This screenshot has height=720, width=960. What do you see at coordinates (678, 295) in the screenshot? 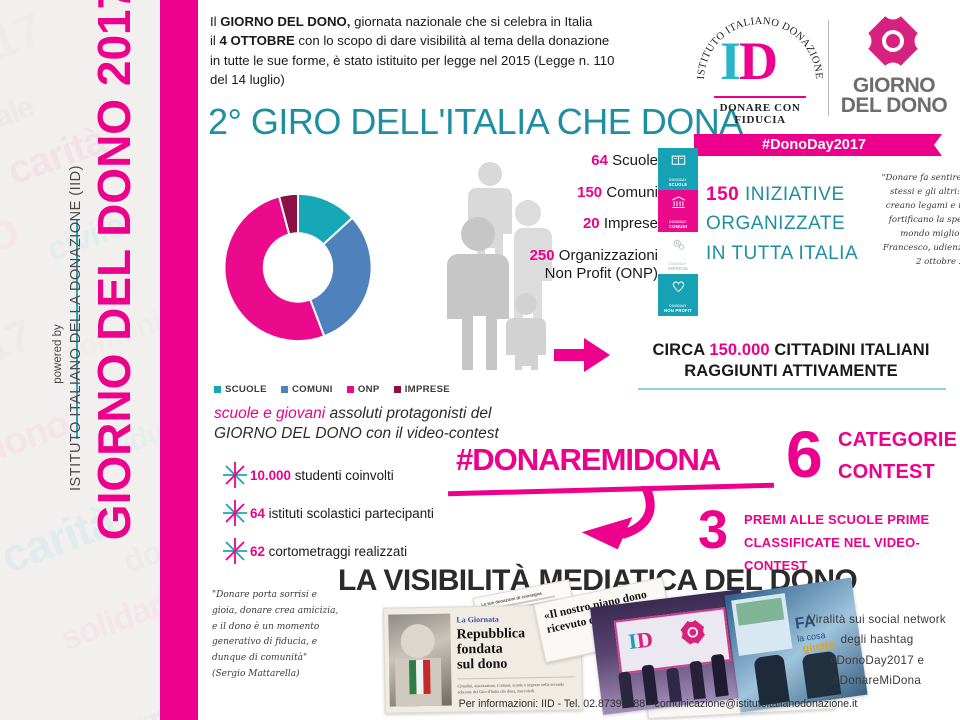
I see `category-tile-non-profit: DONODAY NON PROFIT` at bounding box center [678, 295].